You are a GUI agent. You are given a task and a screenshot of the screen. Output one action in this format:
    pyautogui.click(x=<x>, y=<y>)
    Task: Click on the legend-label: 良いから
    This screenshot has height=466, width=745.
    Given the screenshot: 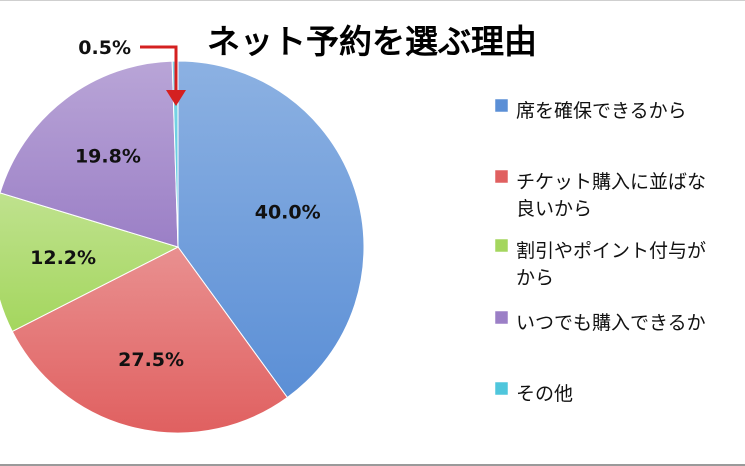 What is the action you would take?
    pyautogui.click(x=554, y=209)
    